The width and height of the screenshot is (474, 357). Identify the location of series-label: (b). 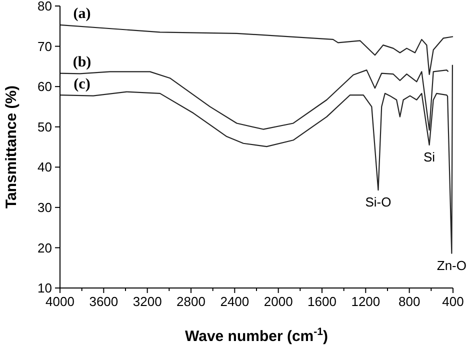
(82, 62).